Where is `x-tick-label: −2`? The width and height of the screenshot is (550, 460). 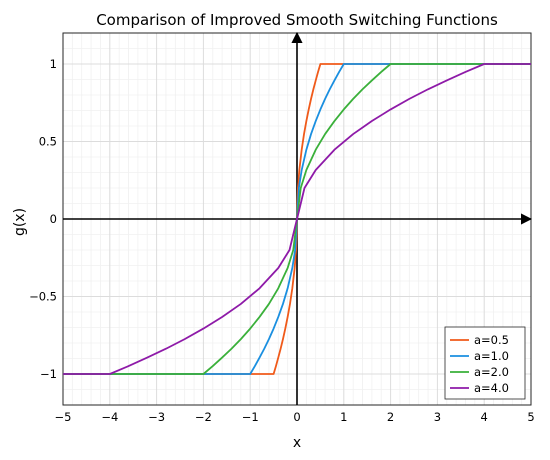 x-tick-label: −2 is located at coordinates (203, 417).